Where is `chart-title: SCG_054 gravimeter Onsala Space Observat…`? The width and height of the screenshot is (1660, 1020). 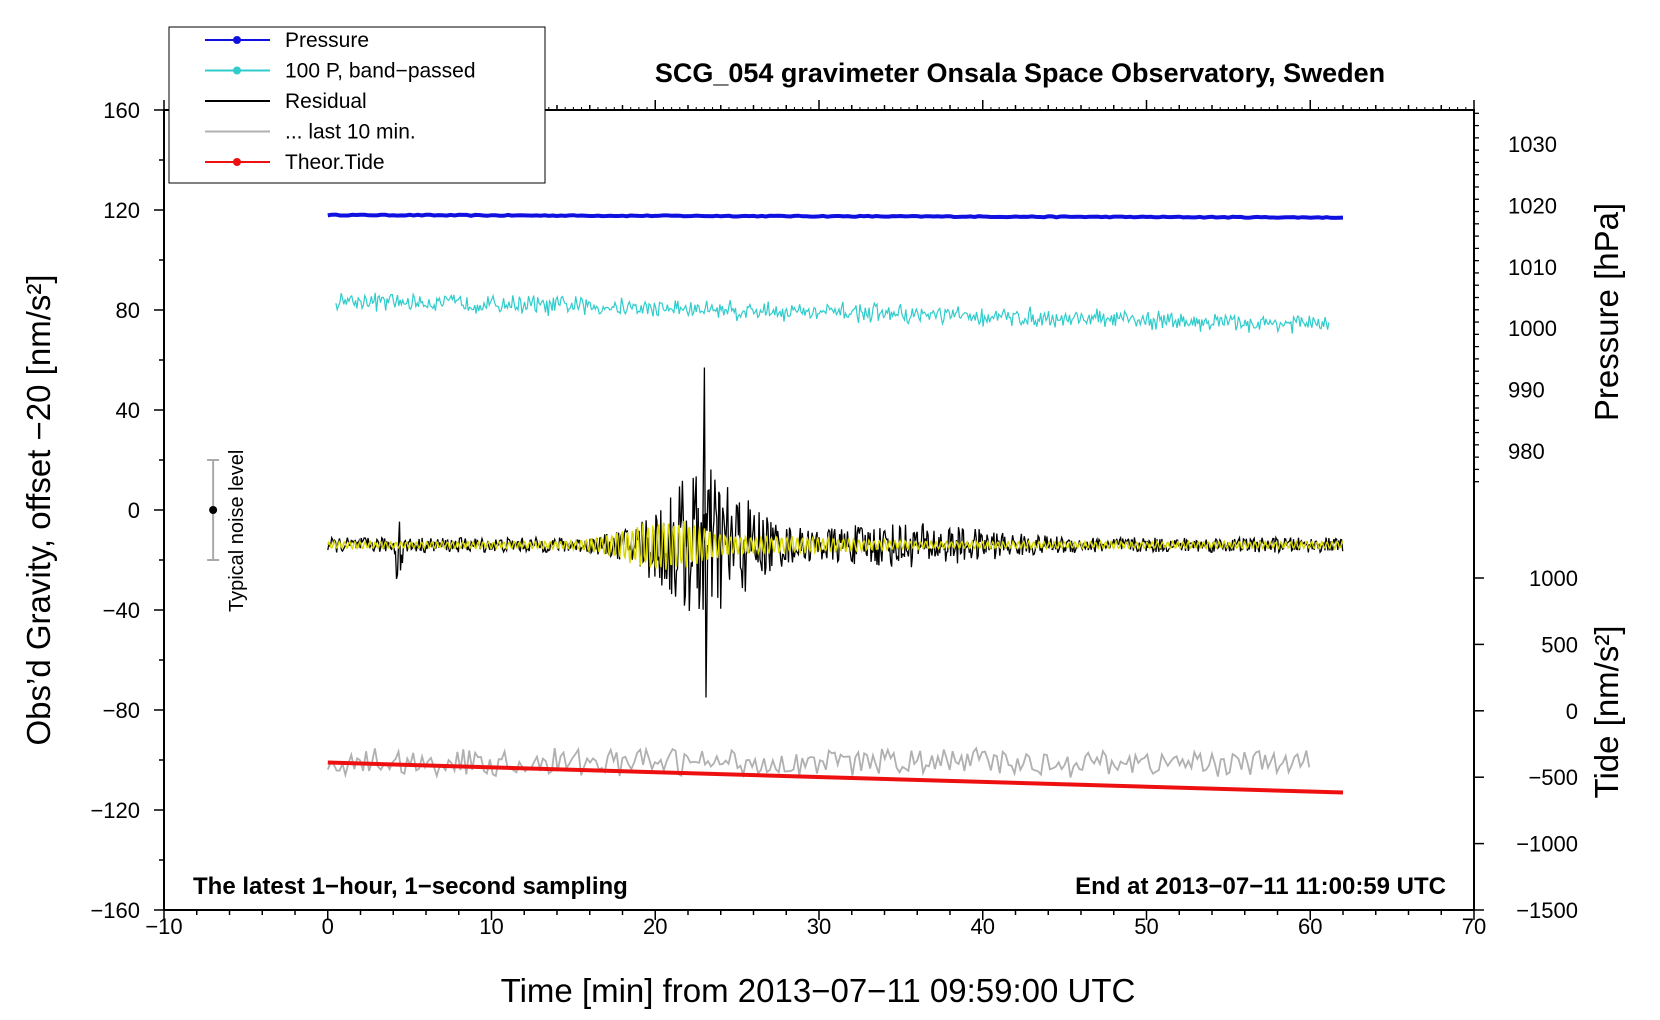
chart-title: SCG_054 gravimeter Onsala Space Observat… is located at coordinates (1020, 73).